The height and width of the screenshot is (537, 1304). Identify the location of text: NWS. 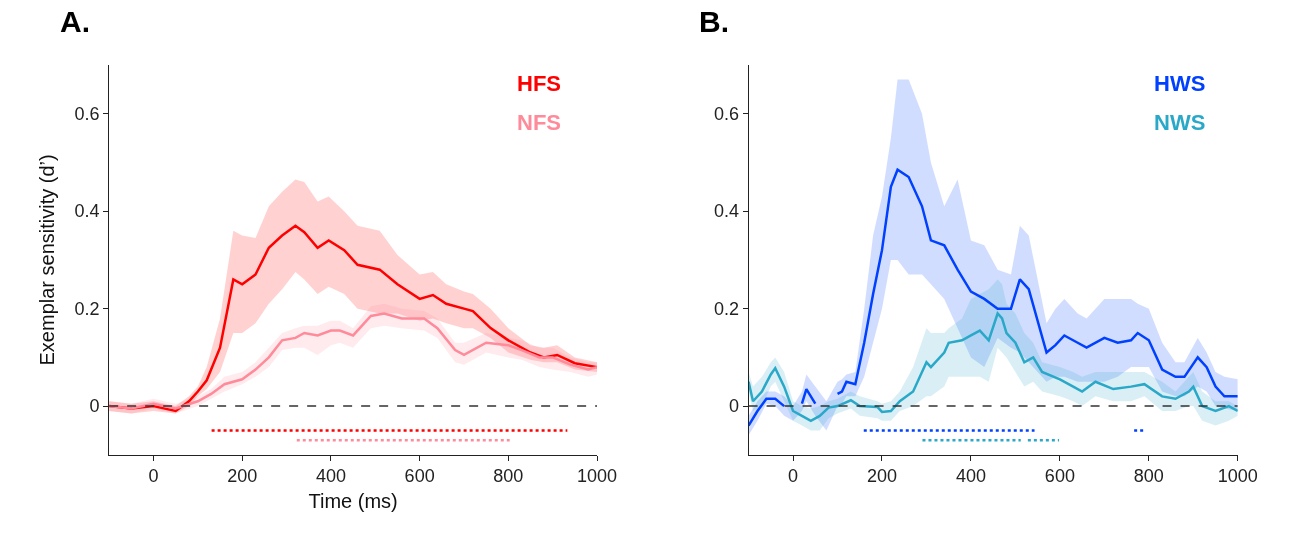
(1180, 122).